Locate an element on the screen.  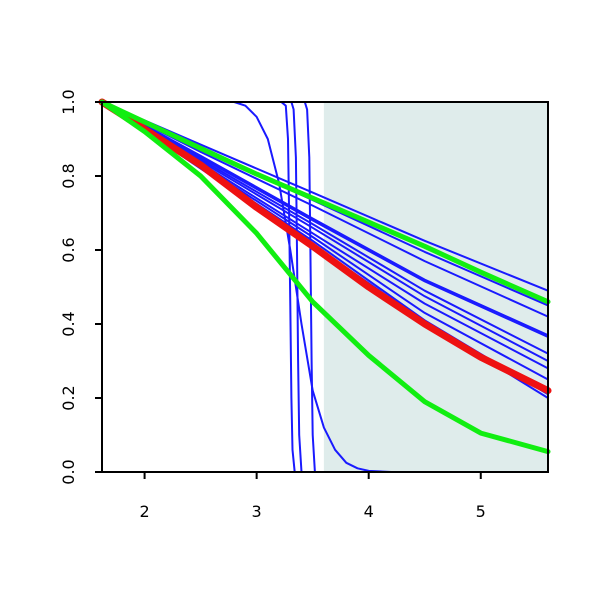
x-tick-label-1: 3 is located at coordinates (257, 511).